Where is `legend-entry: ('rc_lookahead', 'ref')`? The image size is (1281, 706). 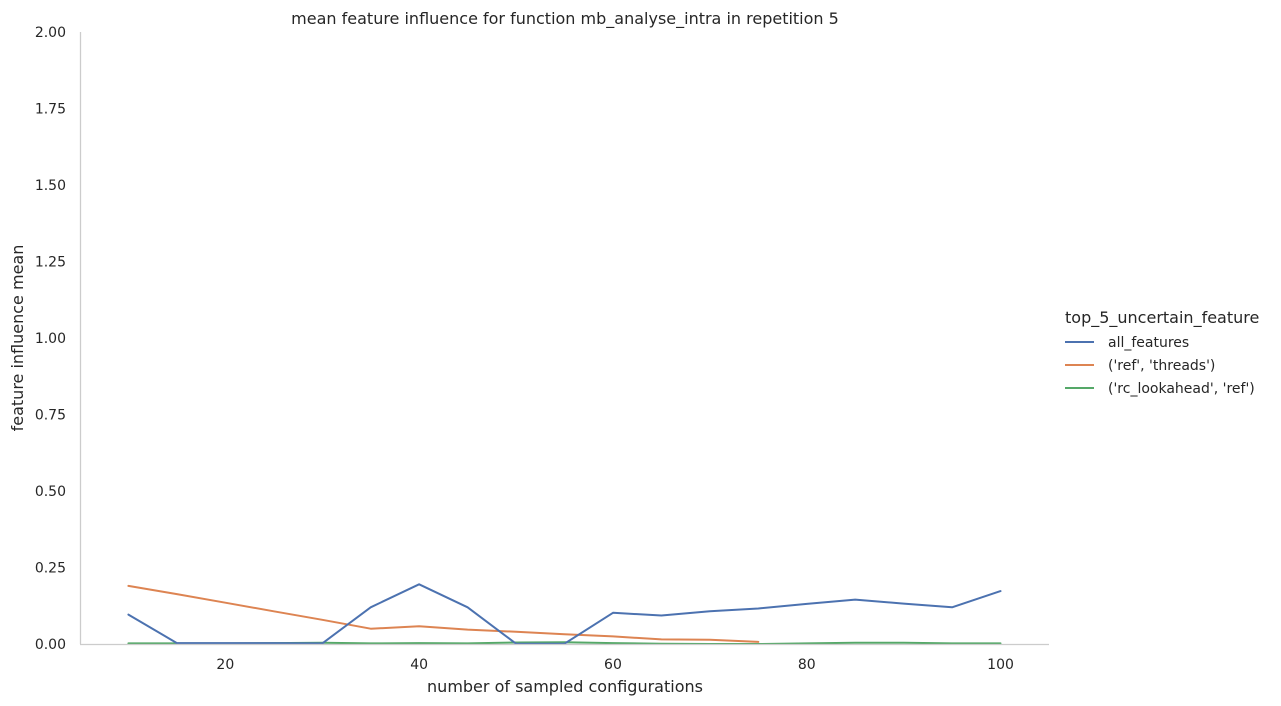
legend-entry: ('rc_lookahead', 'ref') is located at coordinates (1181, 389).